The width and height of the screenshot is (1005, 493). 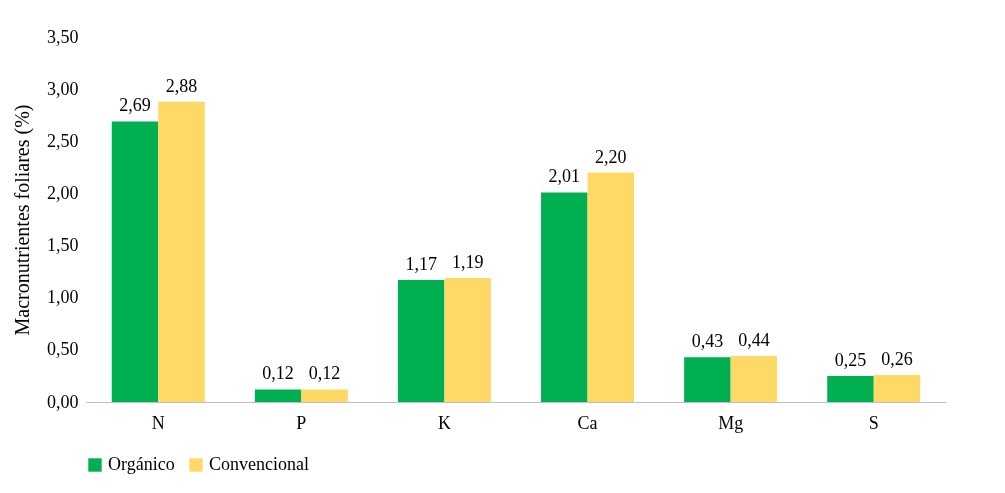 What do you see at coordinates (301, 422) in the screenshot?
I see `x-tick-label: P` at bounding box center [301, 422].